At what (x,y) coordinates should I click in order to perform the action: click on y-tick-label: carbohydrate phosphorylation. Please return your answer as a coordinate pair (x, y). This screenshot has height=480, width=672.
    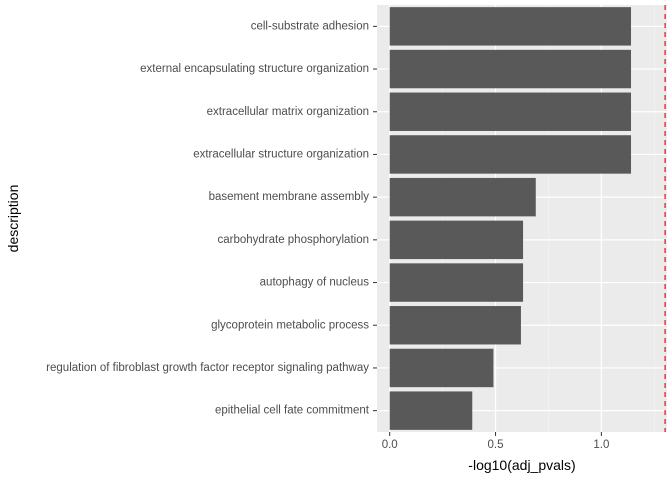
    Looking at the image, I should click on (293, 240).